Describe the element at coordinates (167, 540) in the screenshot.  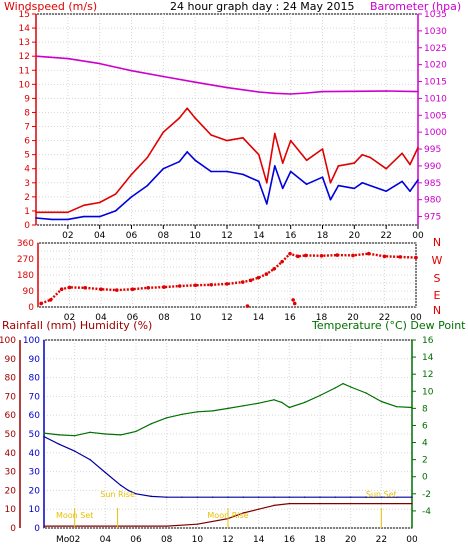
I see `x-tick-label: 08` at that location.